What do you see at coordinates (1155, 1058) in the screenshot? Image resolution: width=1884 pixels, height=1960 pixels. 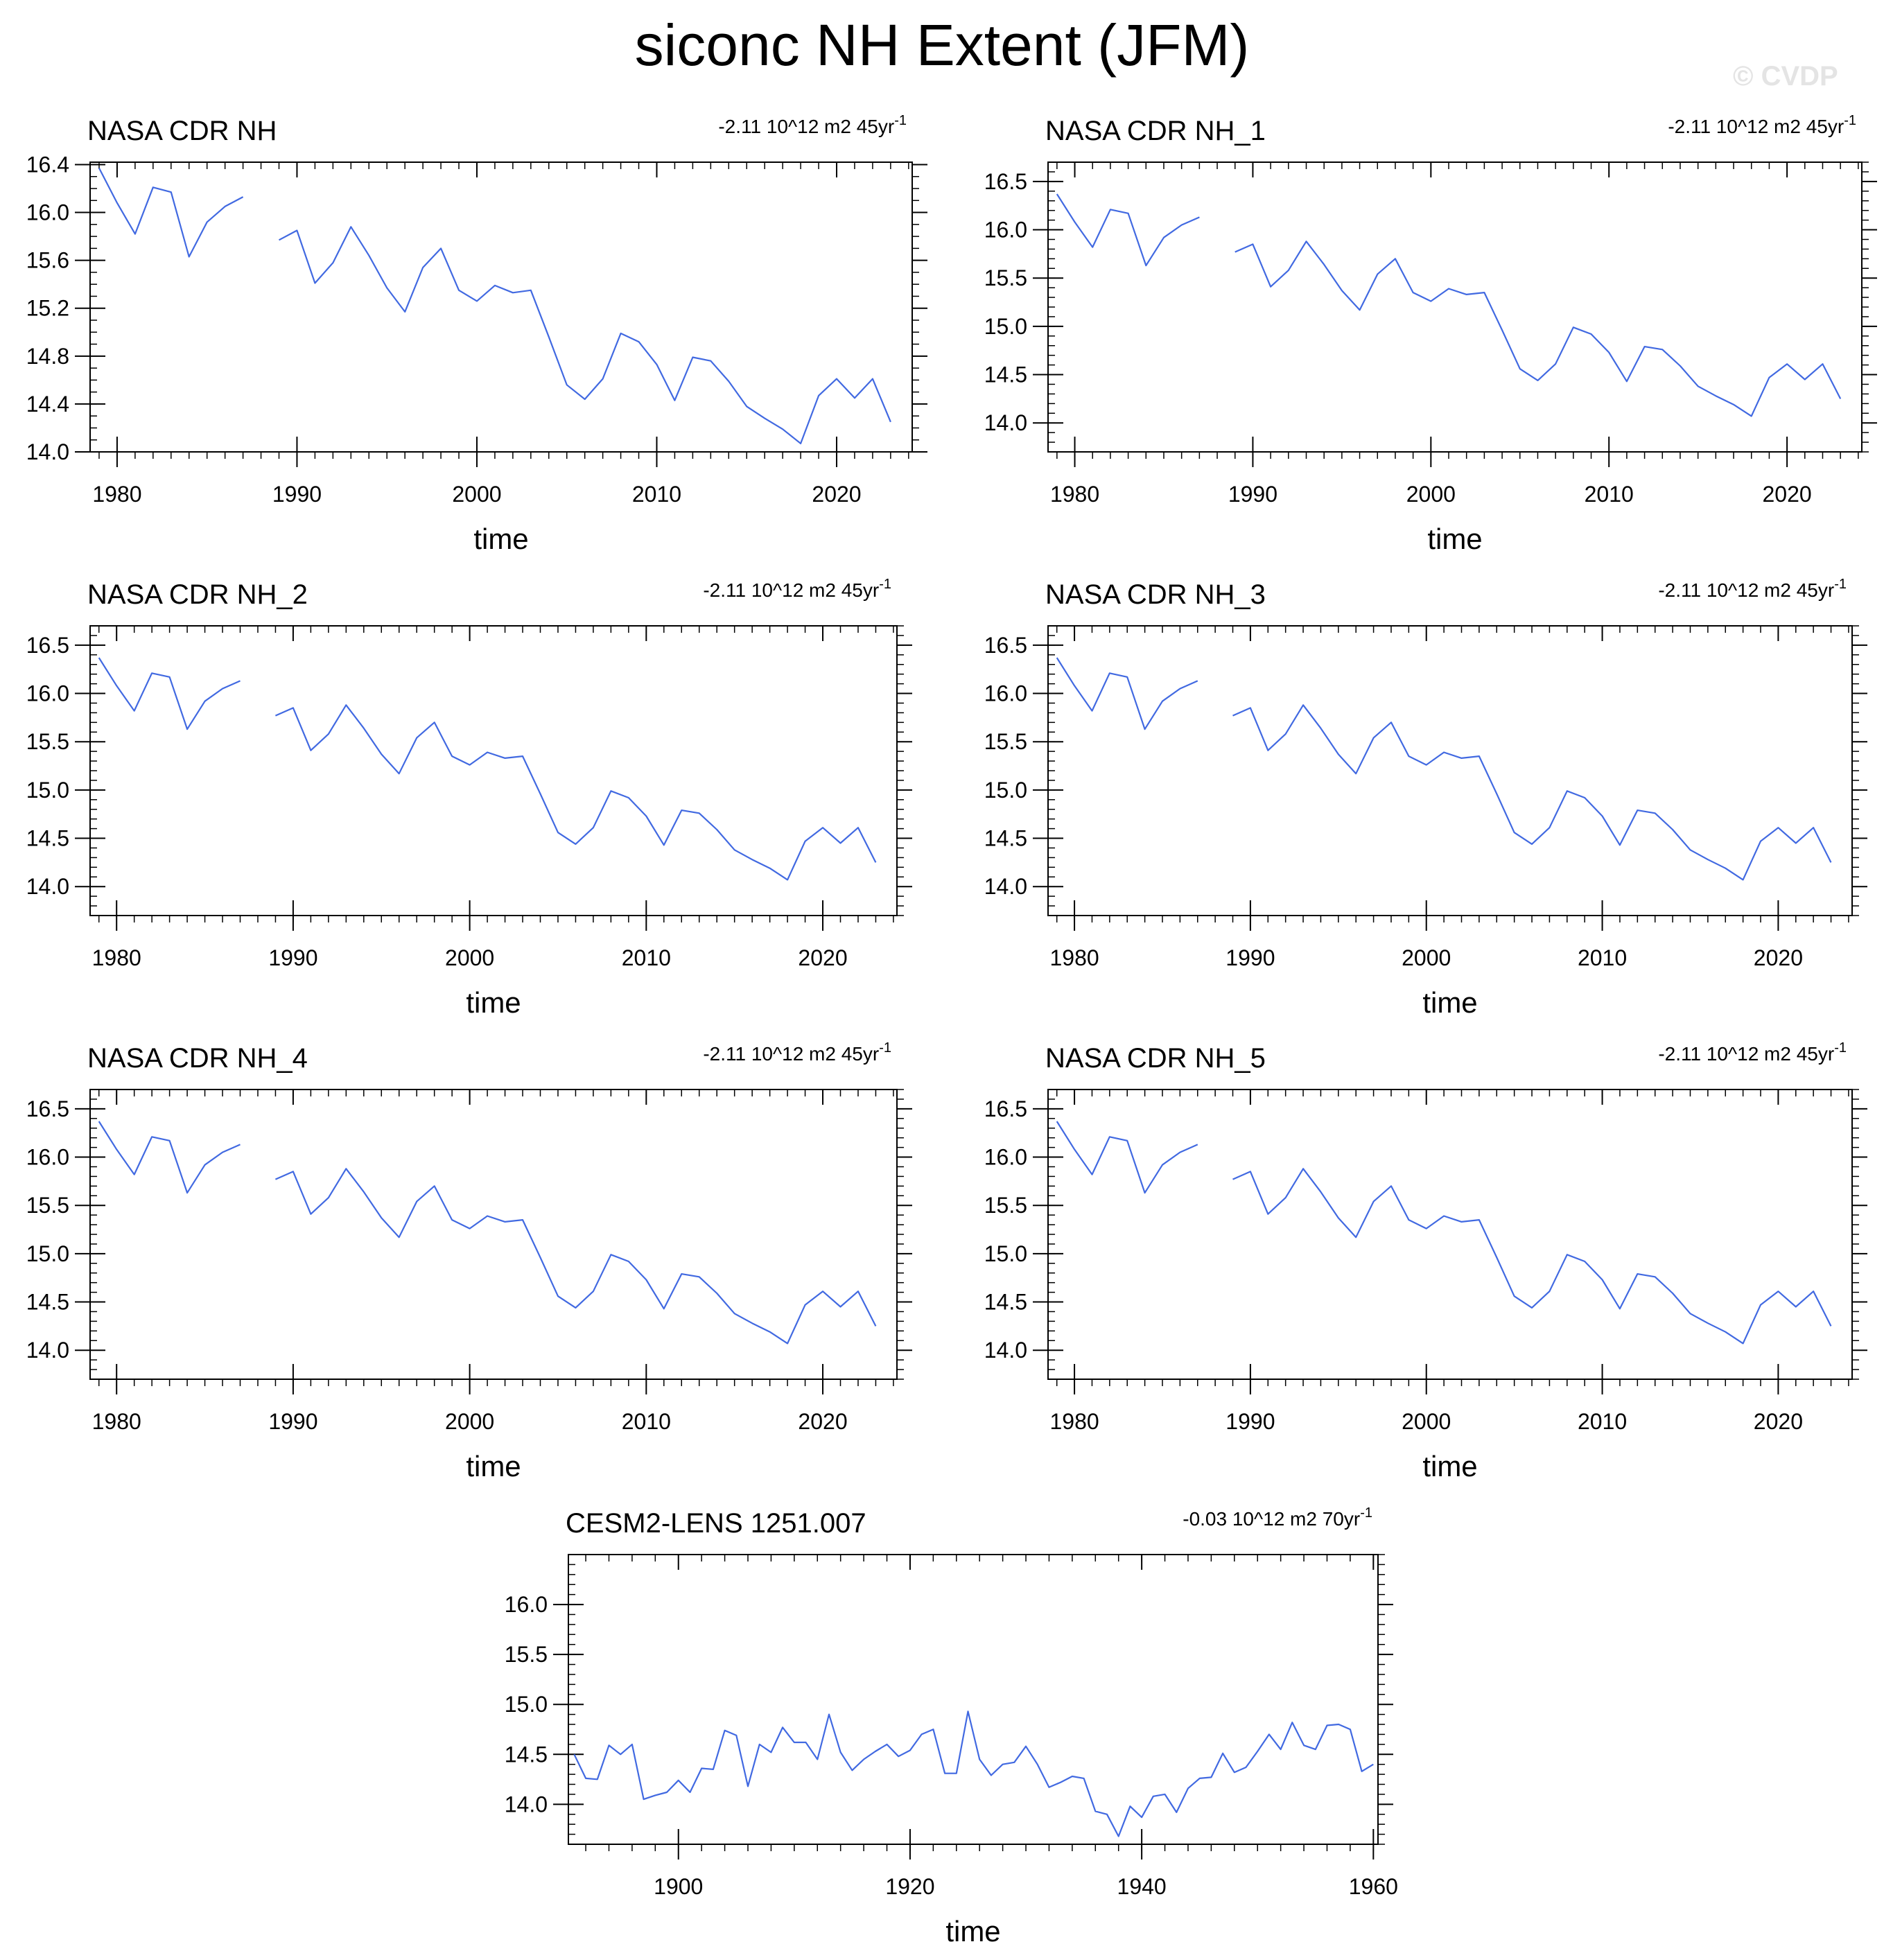 I see `panel-title: NASA CDR NH_5` at bounding box center [1155, 1058].